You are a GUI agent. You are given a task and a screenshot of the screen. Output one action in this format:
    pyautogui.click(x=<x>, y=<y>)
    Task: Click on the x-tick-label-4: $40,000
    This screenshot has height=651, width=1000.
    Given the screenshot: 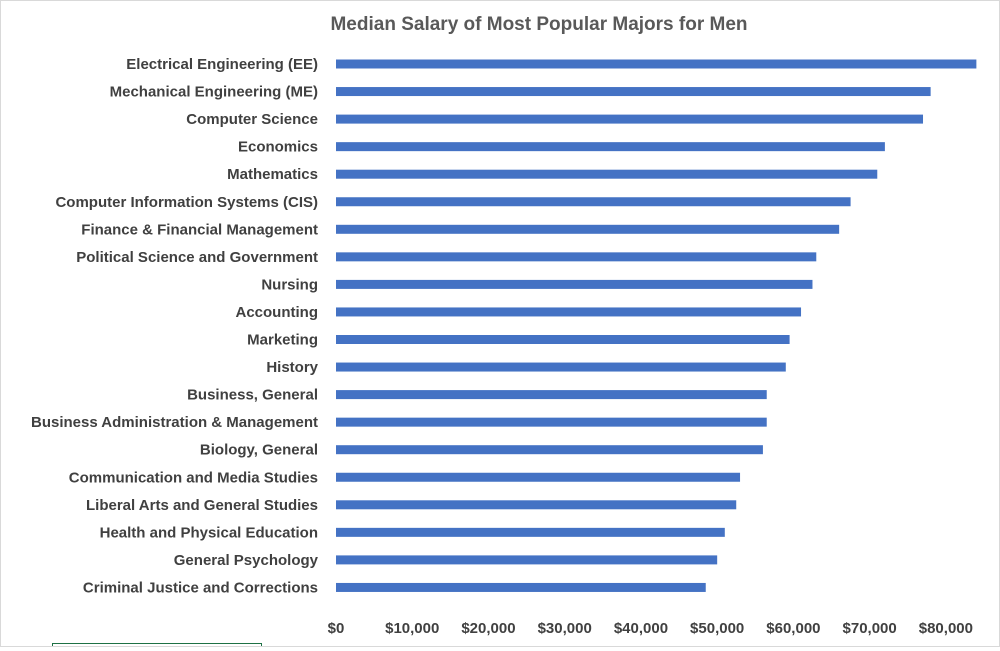 What is the action you would take?
    pyautogui.click(x=641, y=628)
    